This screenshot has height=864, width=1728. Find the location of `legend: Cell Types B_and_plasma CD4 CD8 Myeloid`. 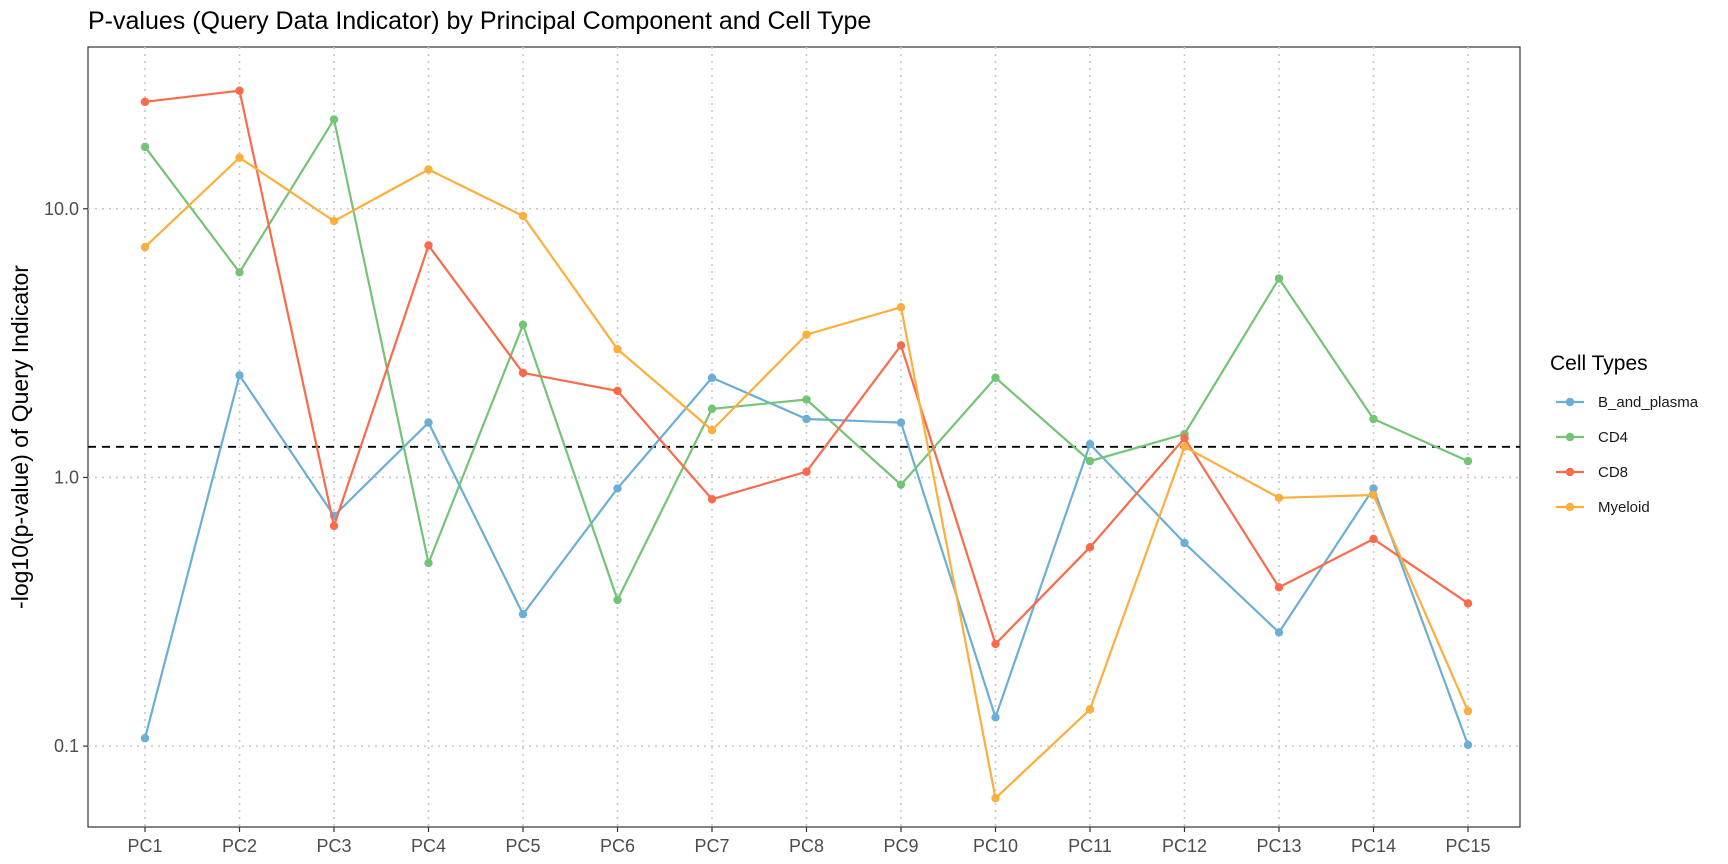

legend: Cell Types B_and_plasma CD4 CD8 Myeloid is located at coordinates (1624, 434).